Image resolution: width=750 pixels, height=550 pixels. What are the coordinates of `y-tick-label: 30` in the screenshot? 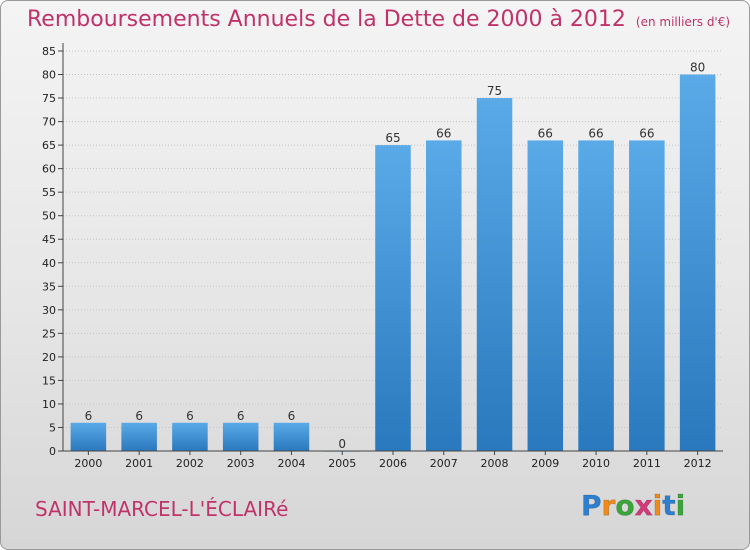 It's located at (49, 310).